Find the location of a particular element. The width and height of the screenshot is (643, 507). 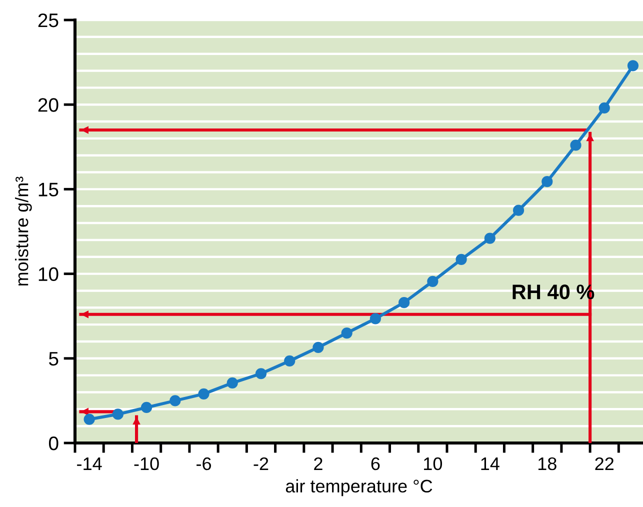

y-tick-label: 20 is located at coordinates (48, 105).